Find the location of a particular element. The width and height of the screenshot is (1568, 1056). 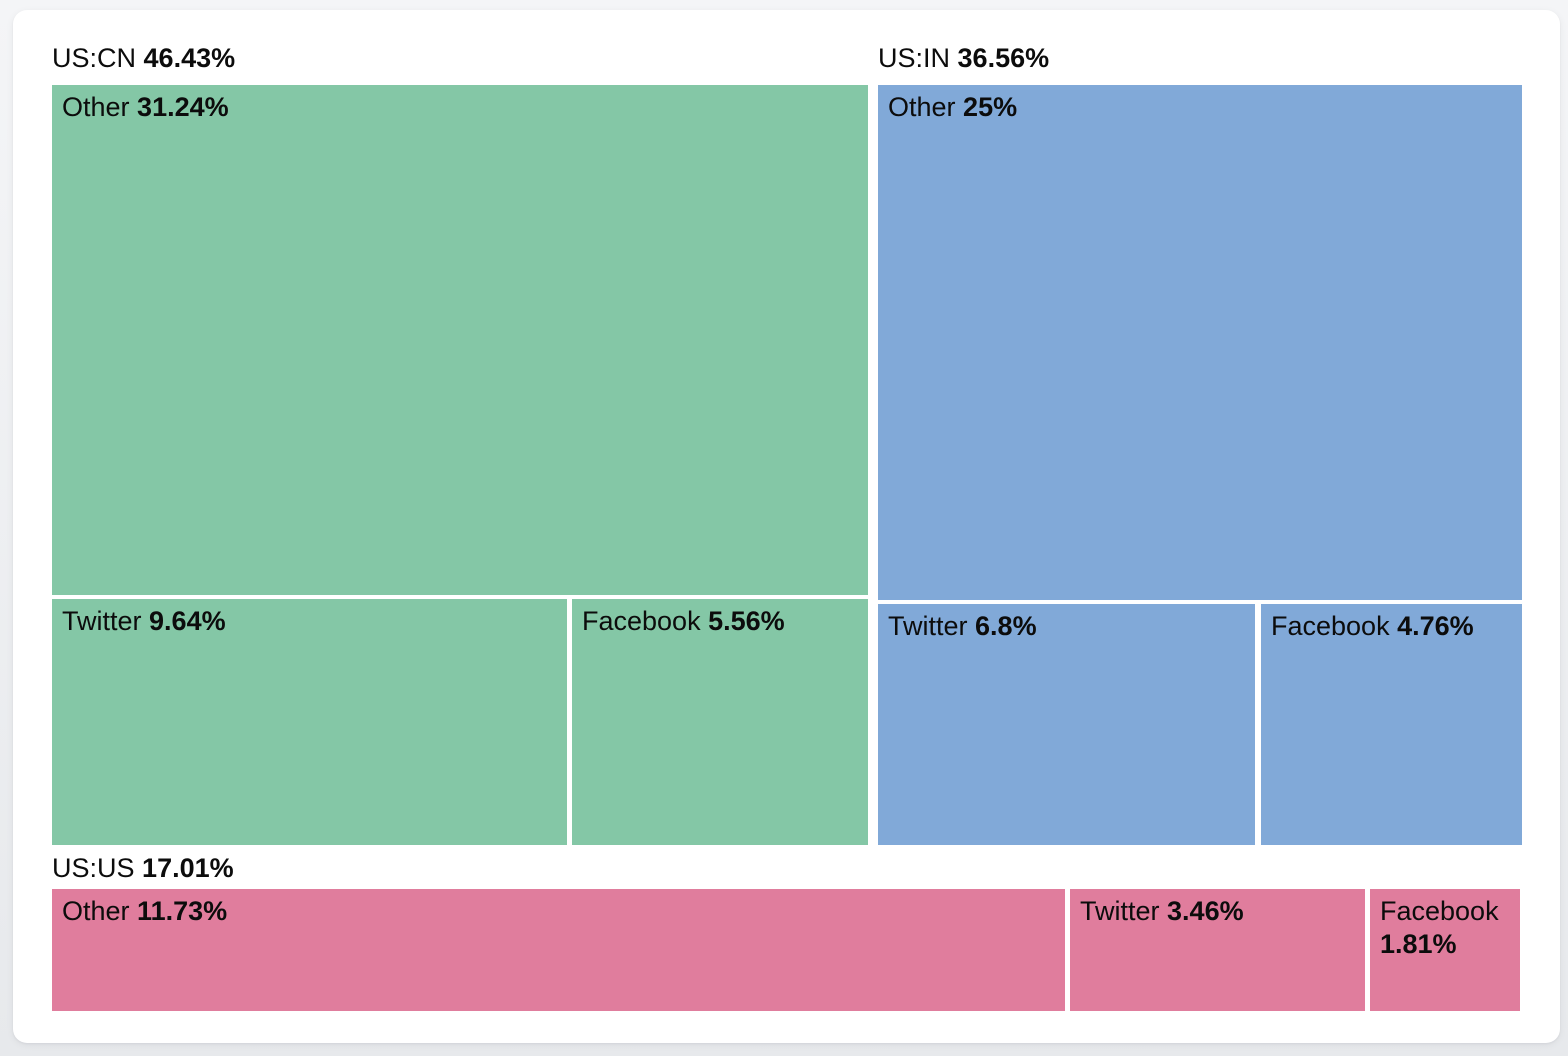

group-label-us-cn: US:CN 46.43% is located at coordinates (143, 58).